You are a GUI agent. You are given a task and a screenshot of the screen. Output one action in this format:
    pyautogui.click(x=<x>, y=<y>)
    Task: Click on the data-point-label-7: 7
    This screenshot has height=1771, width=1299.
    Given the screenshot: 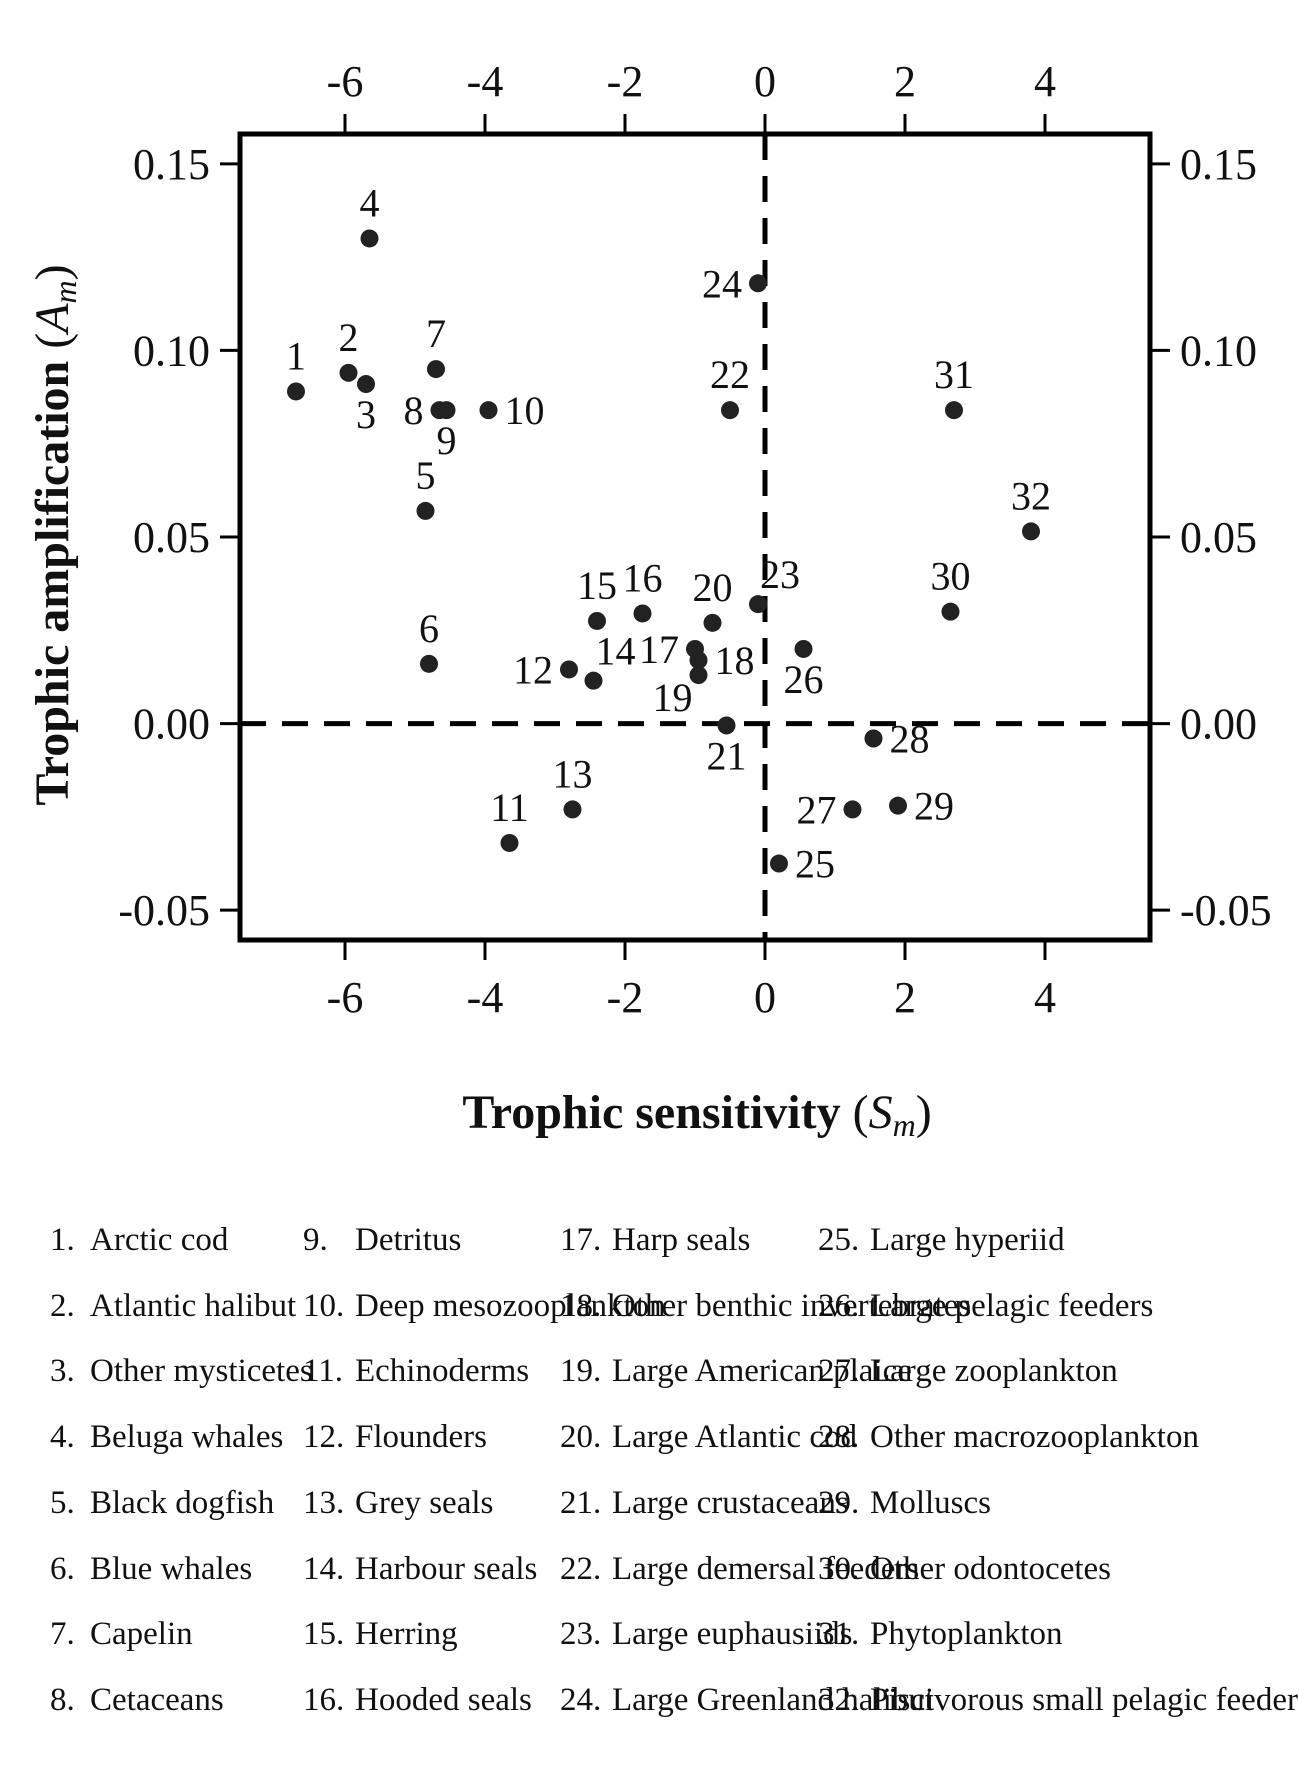 What is the action you would take?
    pyautogui.click(x=436, y=333)
    